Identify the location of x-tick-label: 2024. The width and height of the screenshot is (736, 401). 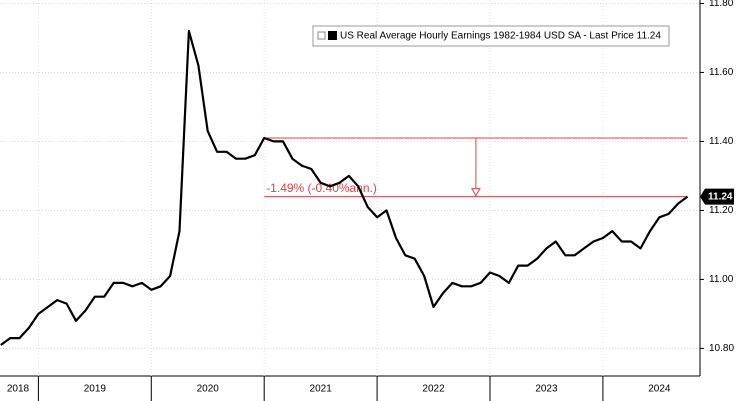
(659, 389).